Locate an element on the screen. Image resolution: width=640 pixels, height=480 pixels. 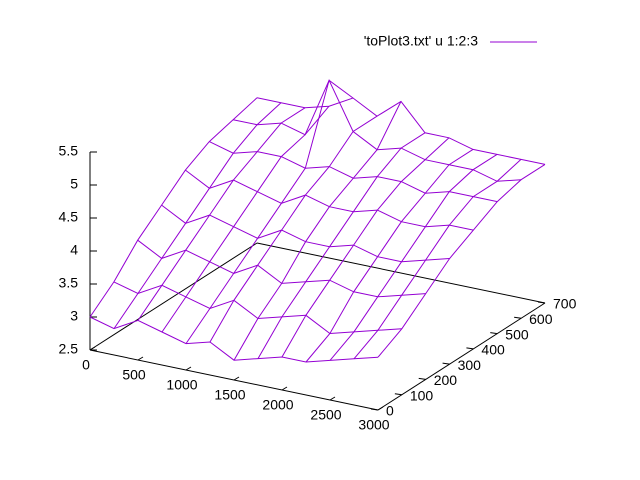
y-tick-label: 500 is located at coordinates (517, 334).